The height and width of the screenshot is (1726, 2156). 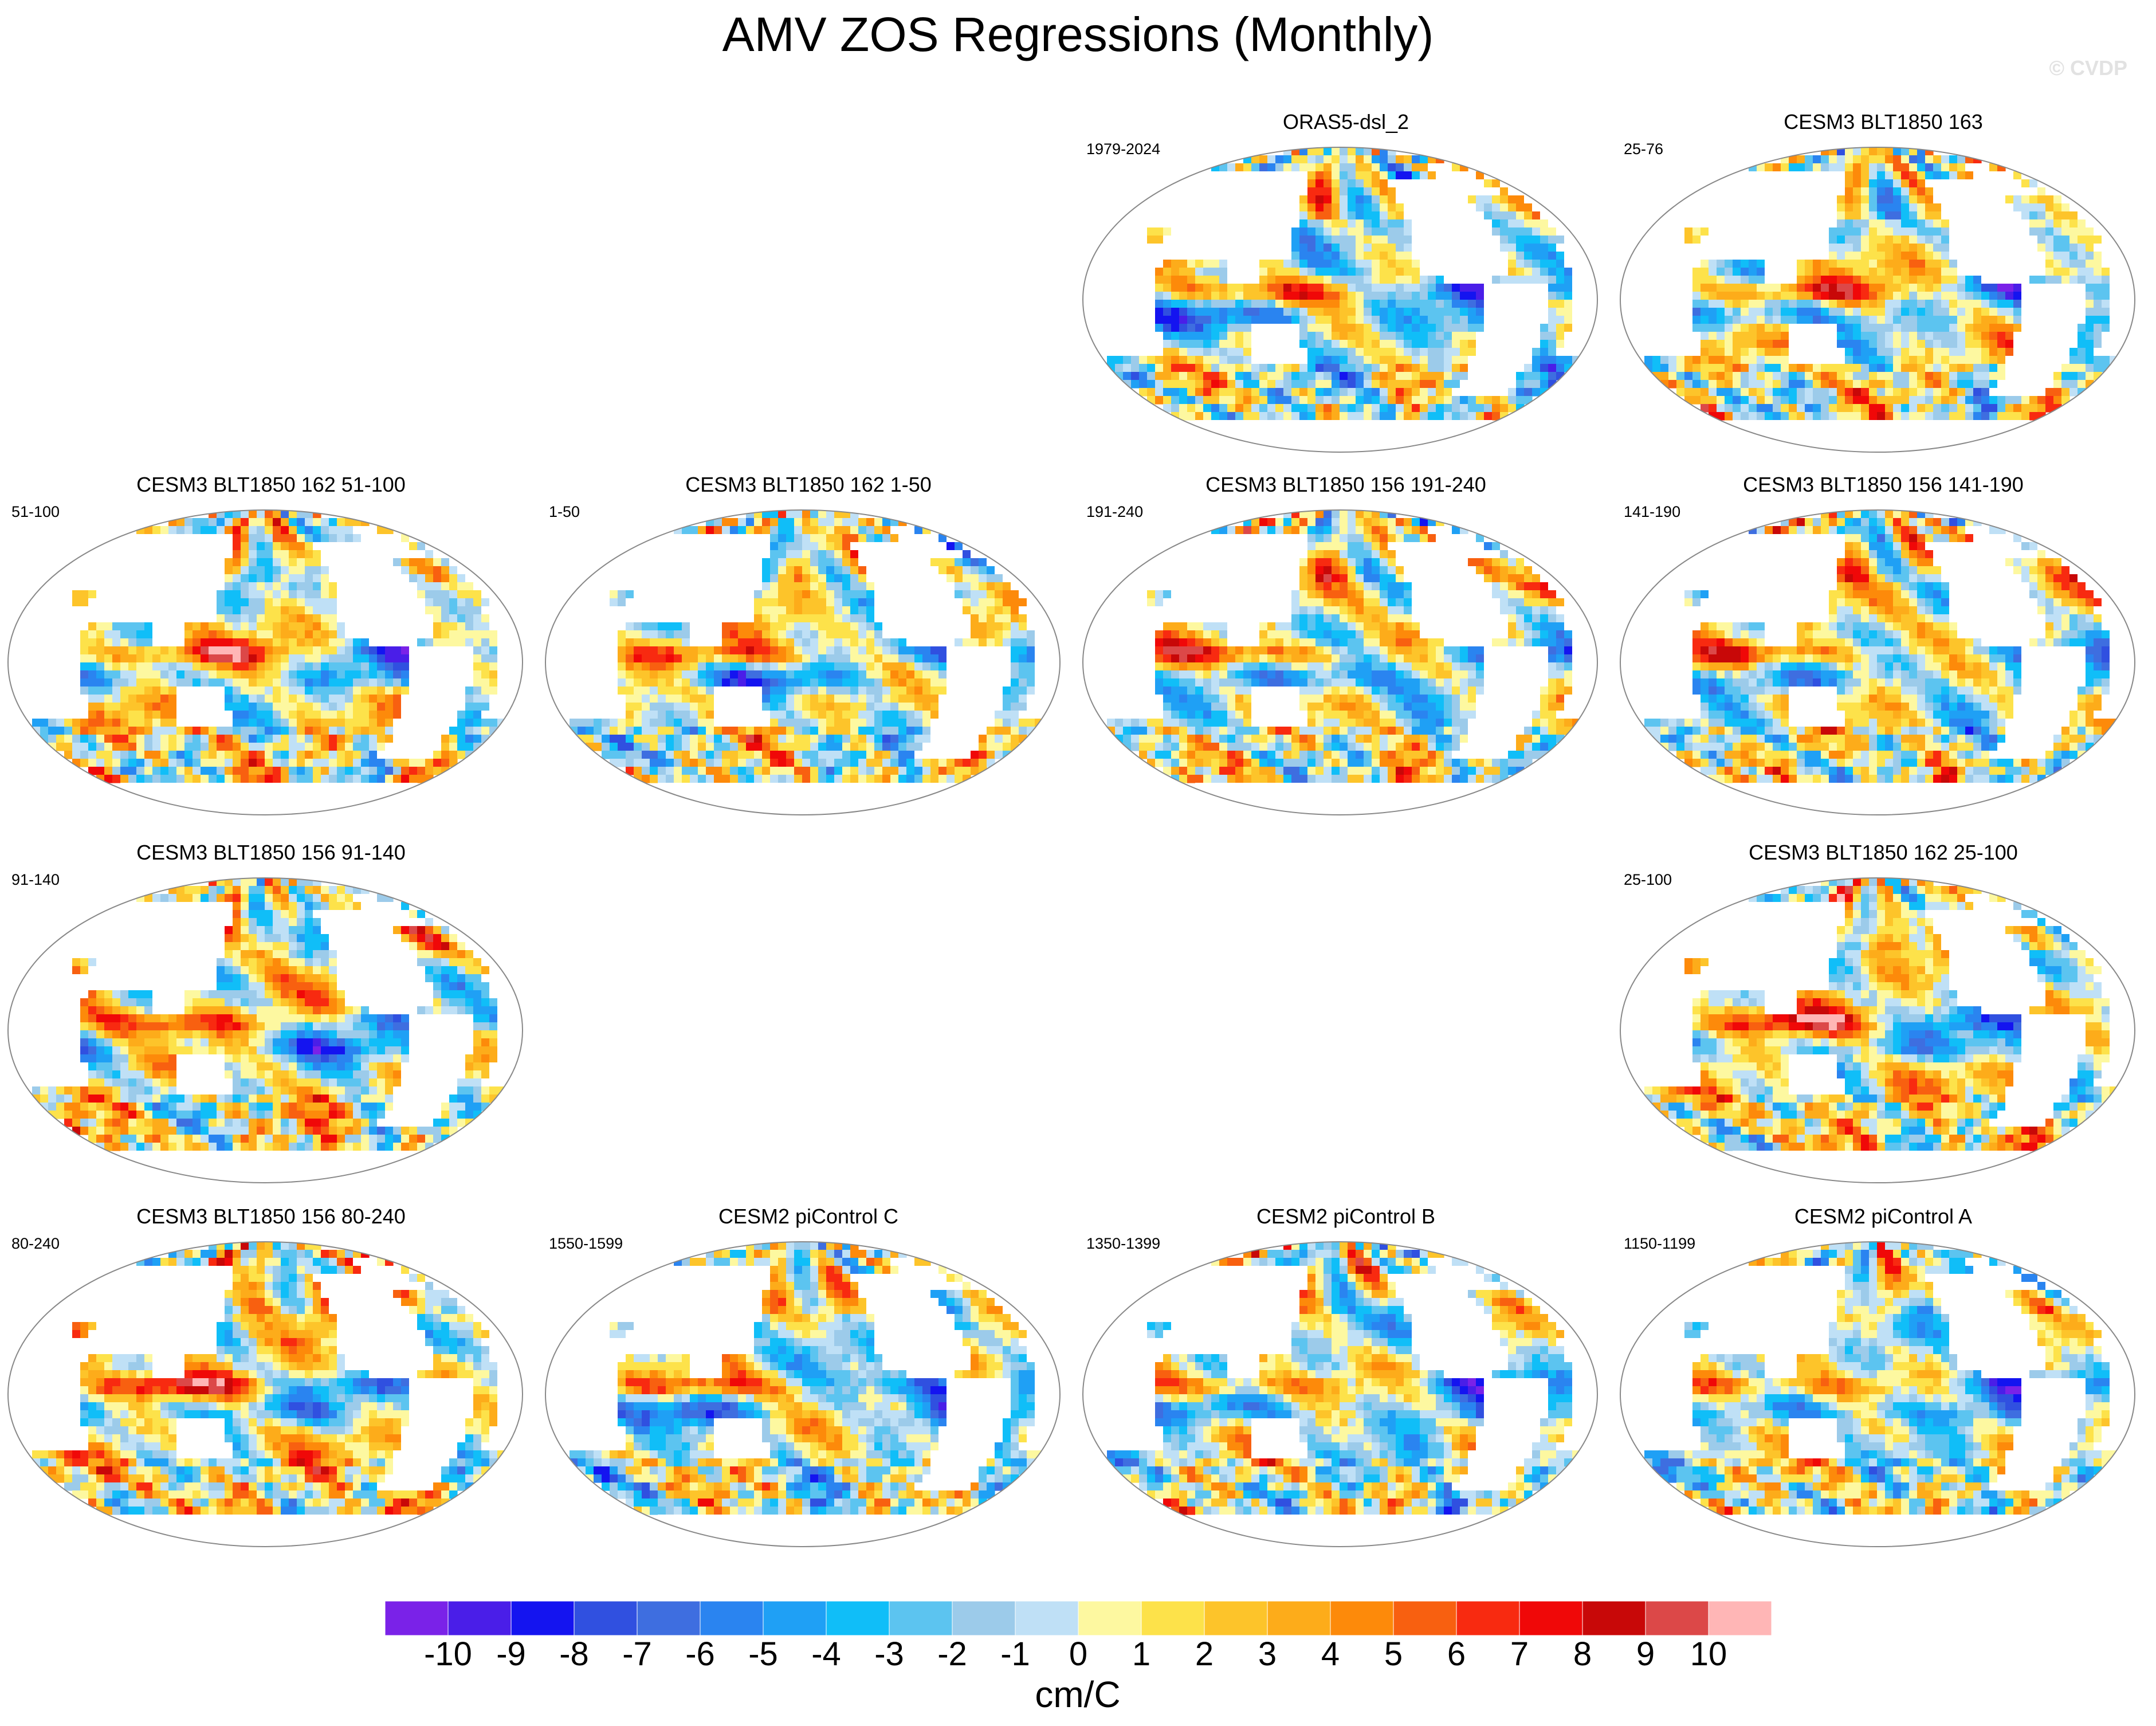 What do you see at coordinates (1123, 1244) in the screenshot?
I see `panel-period: 1350-1399` at bounding box center [1123, 1244].